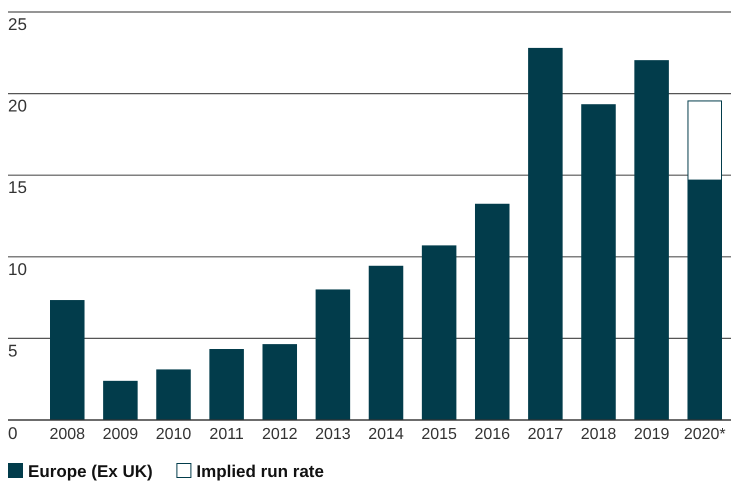 The width and height of the screenshot is (731, 482). Describe the element at coordinates (17, 269) in the screenshot. I see `y-tick-label: 10` at that location.